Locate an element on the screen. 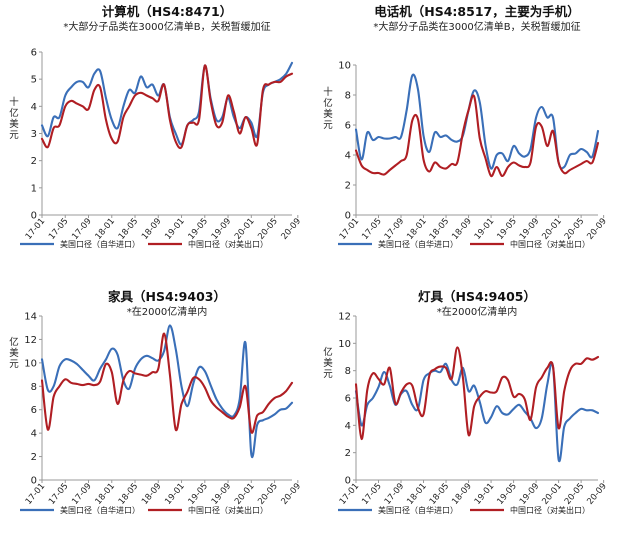  y-tick-label: 1 is located at coordinates (34, 188).